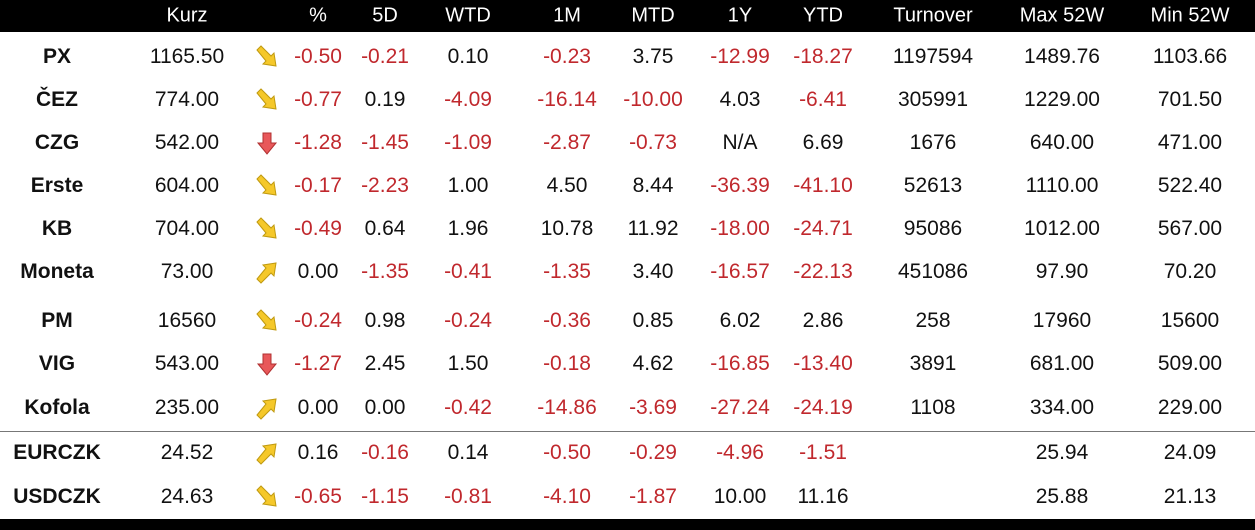 This screenshot has width=1255, height=530. What do you see at coordinates (318, 142) in the screenshot?
I see `cell: -1.28` at bounding box center [318, 142].